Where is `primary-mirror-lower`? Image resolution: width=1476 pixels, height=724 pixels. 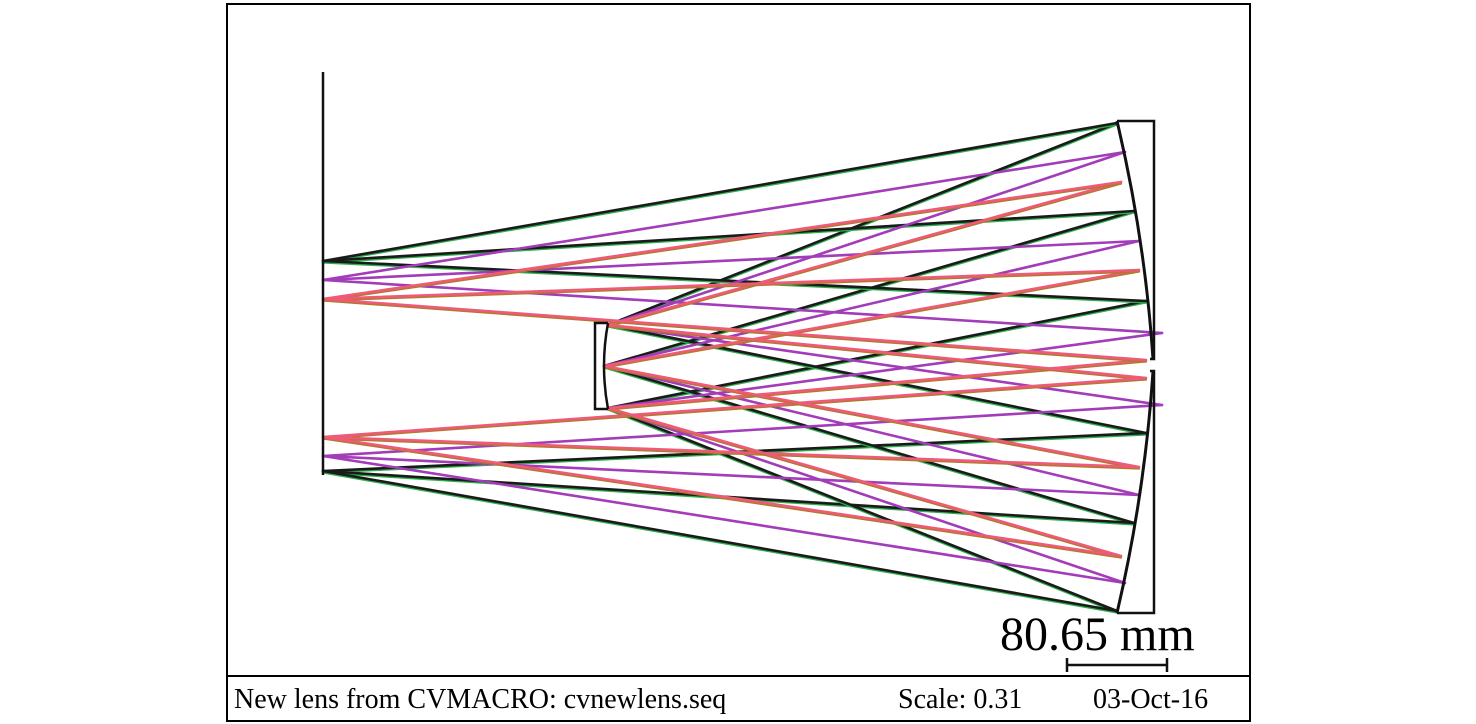
primary-mirror-lower is located at coordinates (1135, 492).